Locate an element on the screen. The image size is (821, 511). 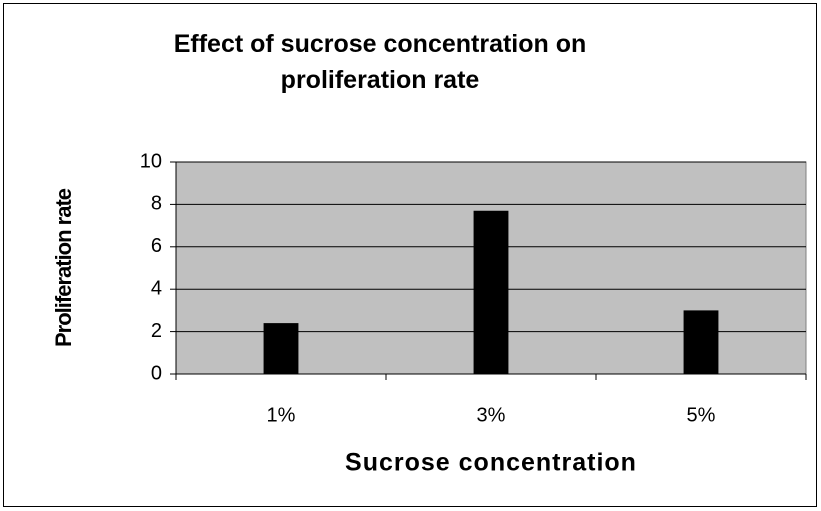
y-axis-label: Proliferation rate is located at coordinates (63, 267).